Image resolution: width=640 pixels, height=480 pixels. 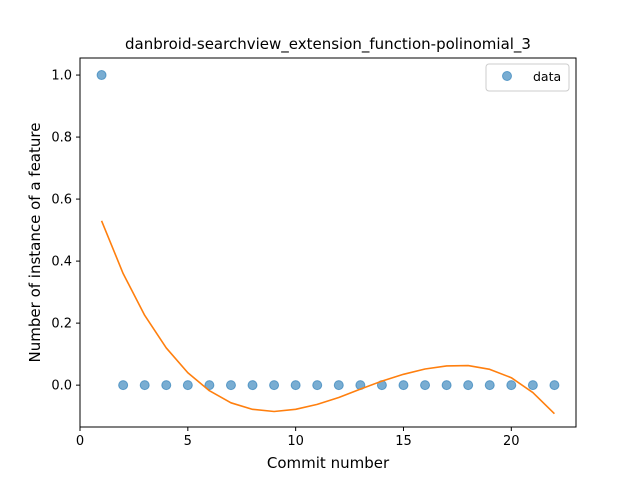 What do you see at coordinates (35, 243) in the screenshot?
I see `y-axis-label: Number of instance of a feature` at bounding box center [35, 243].